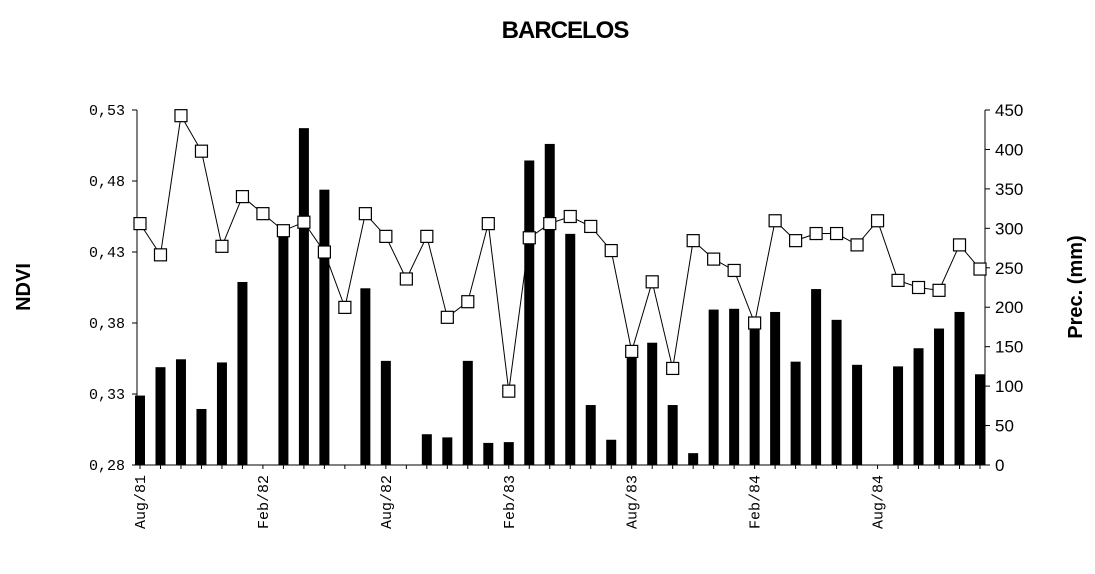  What do you see at coordinates (566, 30) in the screenshot?
I see `chart-title: BARCELOS` at bounding box center [566, 30].